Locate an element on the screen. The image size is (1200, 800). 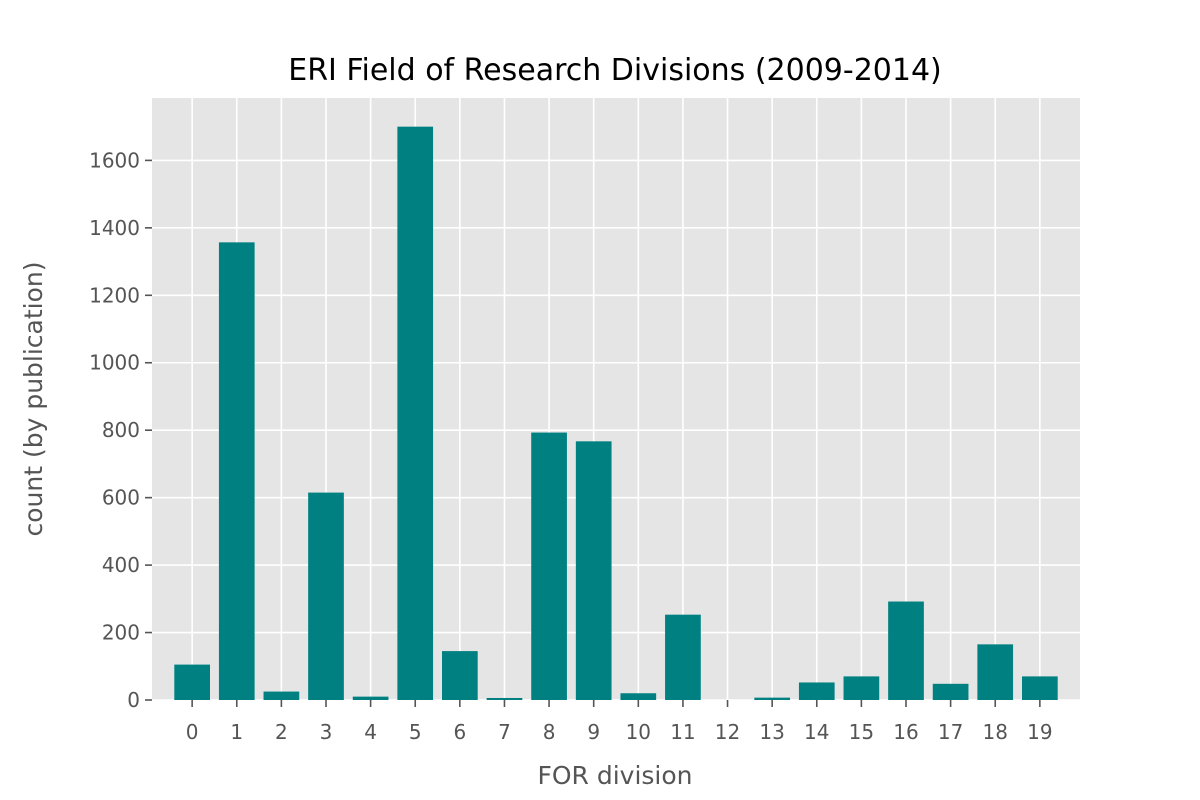
x-tick-label: 2 is located at coordinates (281, 732).